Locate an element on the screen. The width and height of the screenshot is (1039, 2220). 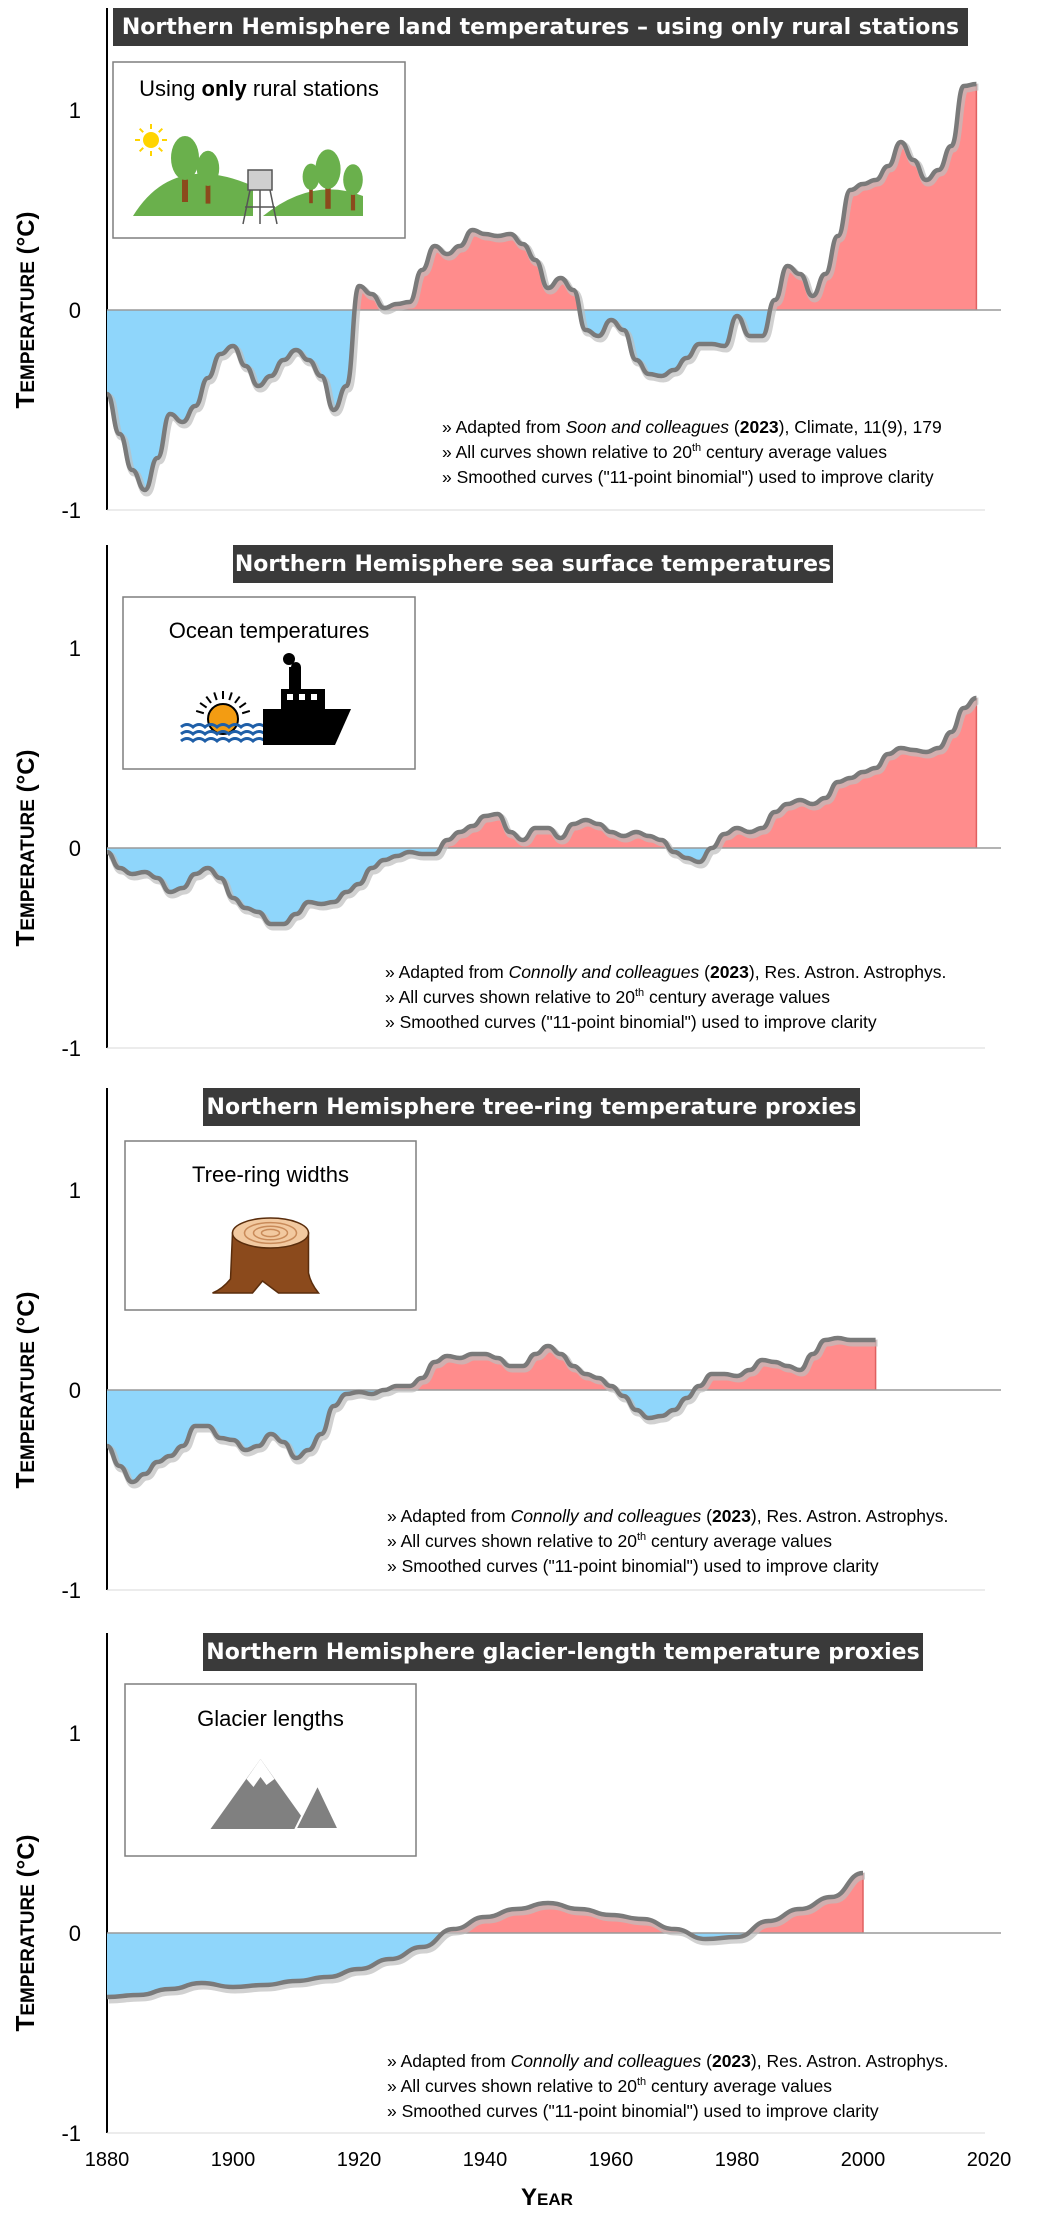
x-tick-label: 1880 is located at coordinates (107, 2160).